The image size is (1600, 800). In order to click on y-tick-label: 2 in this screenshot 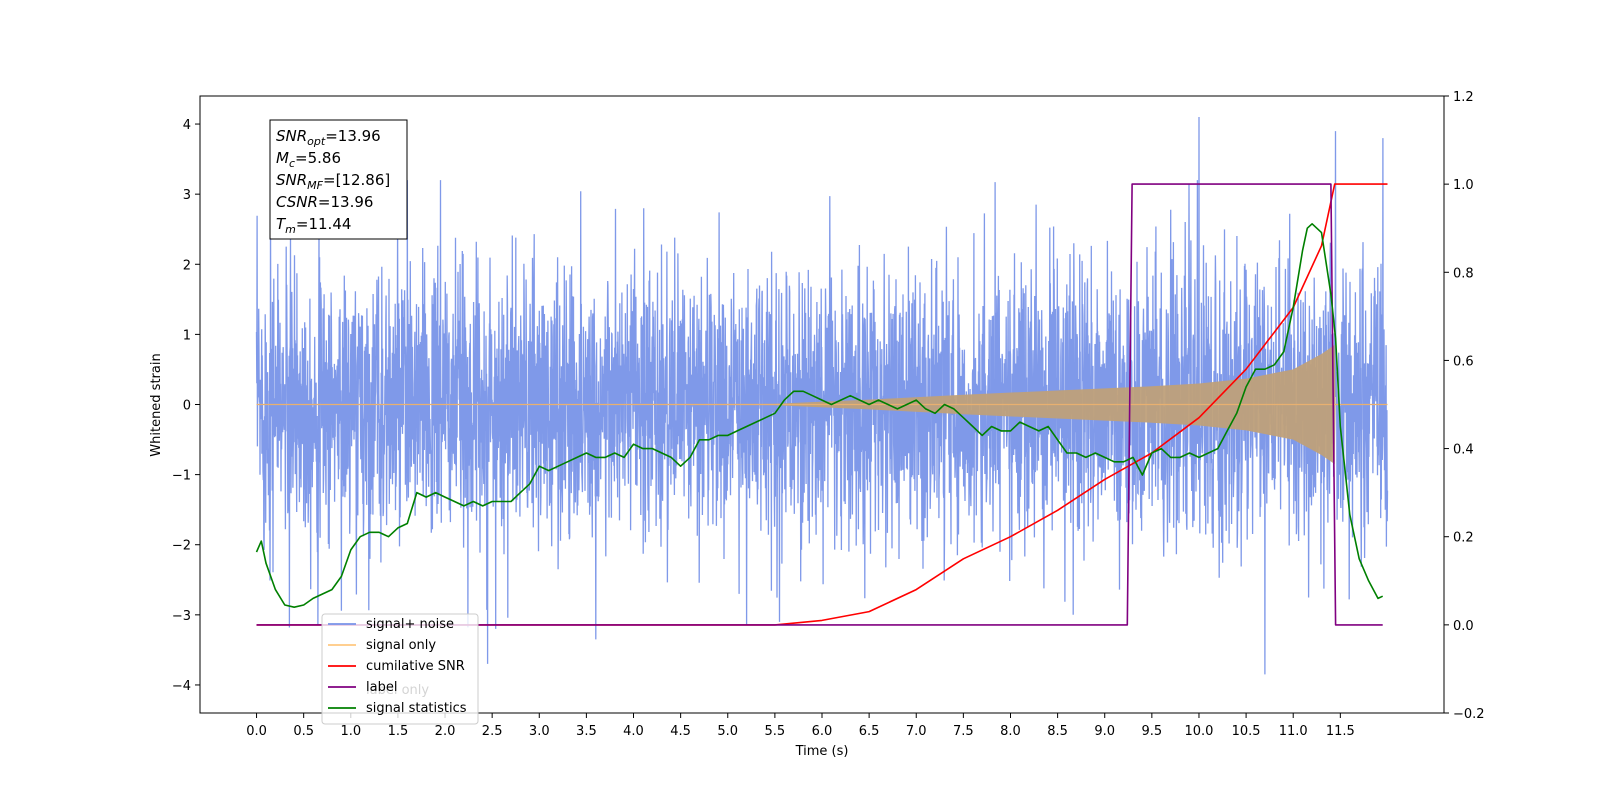, I will do `click(187, 265)`.